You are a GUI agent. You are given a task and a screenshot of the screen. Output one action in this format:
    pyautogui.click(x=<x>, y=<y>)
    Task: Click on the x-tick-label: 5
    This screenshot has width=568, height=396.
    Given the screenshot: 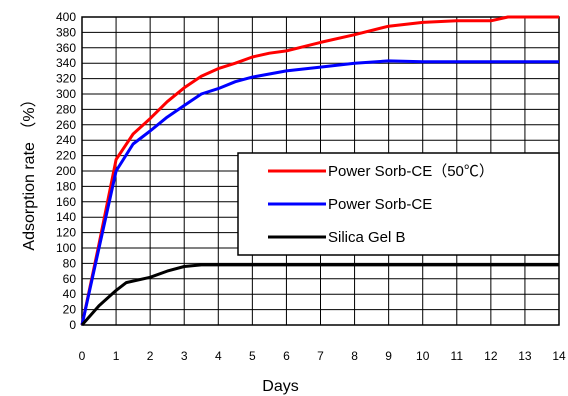 What is the action you would take?
    pyautogui.click(x=252, y=356)
    